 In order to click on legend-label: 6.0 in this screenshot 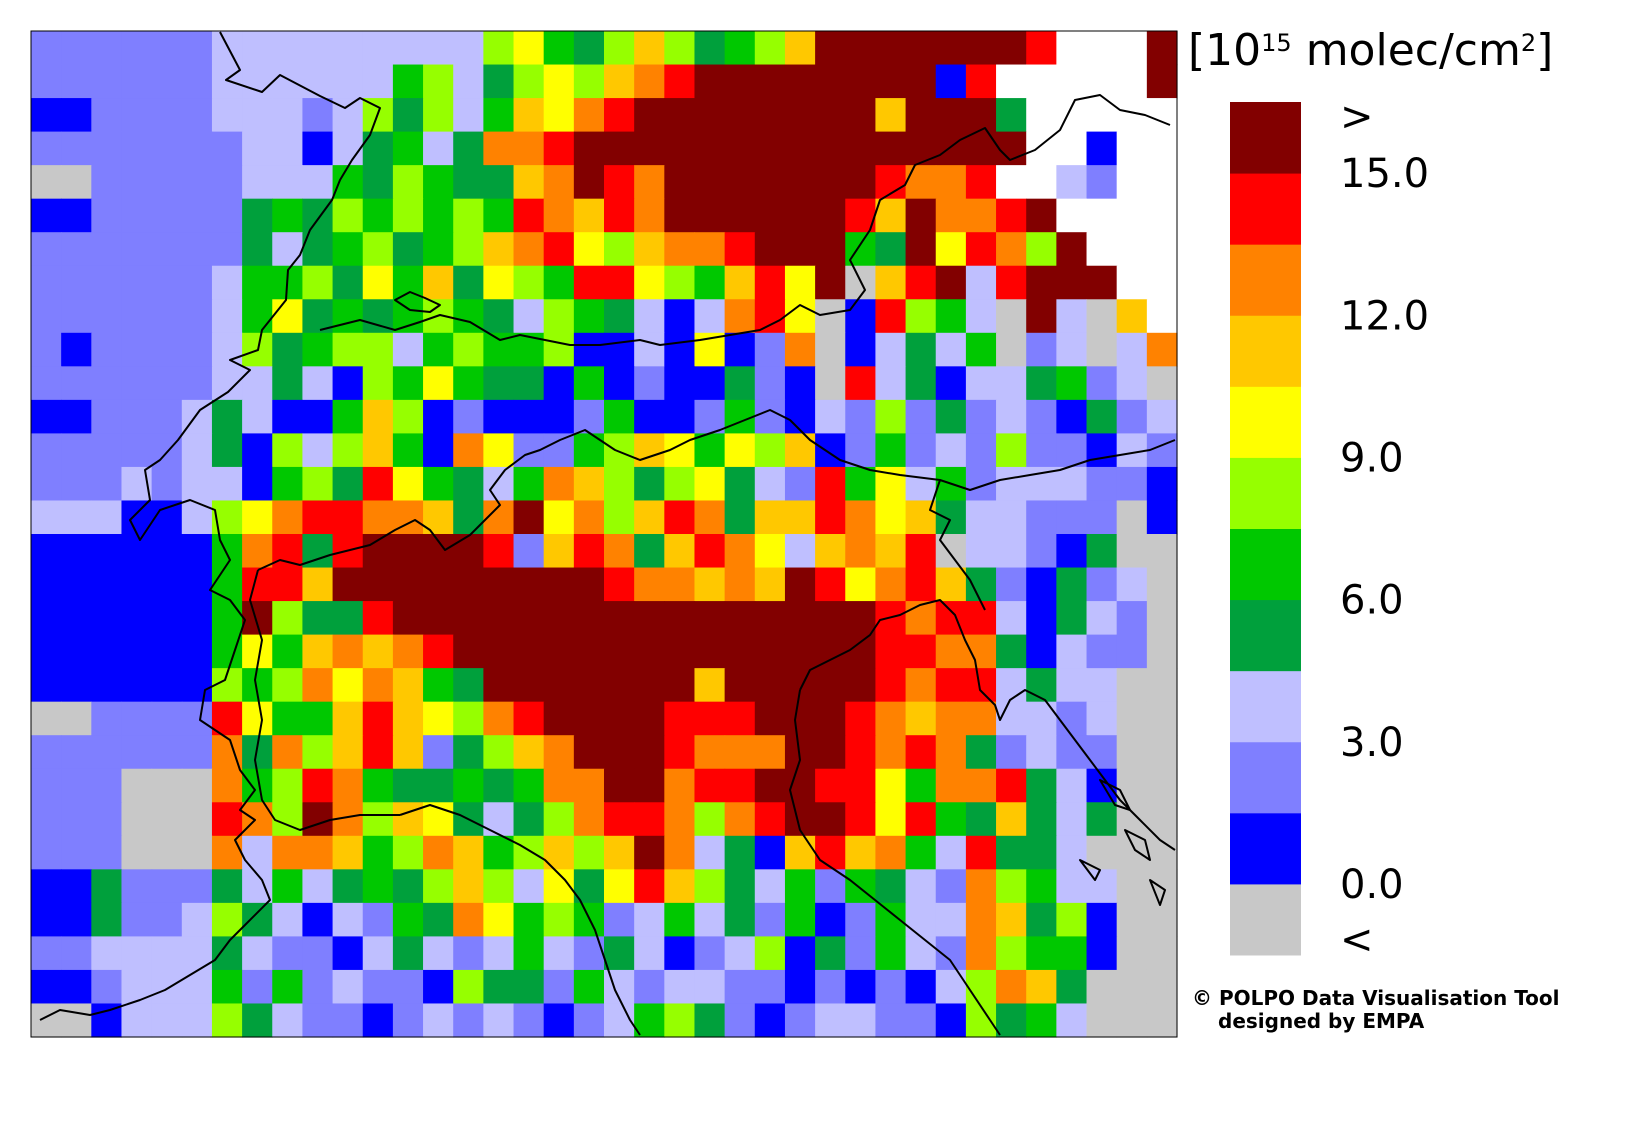, I will do `click(1372, 601)`.